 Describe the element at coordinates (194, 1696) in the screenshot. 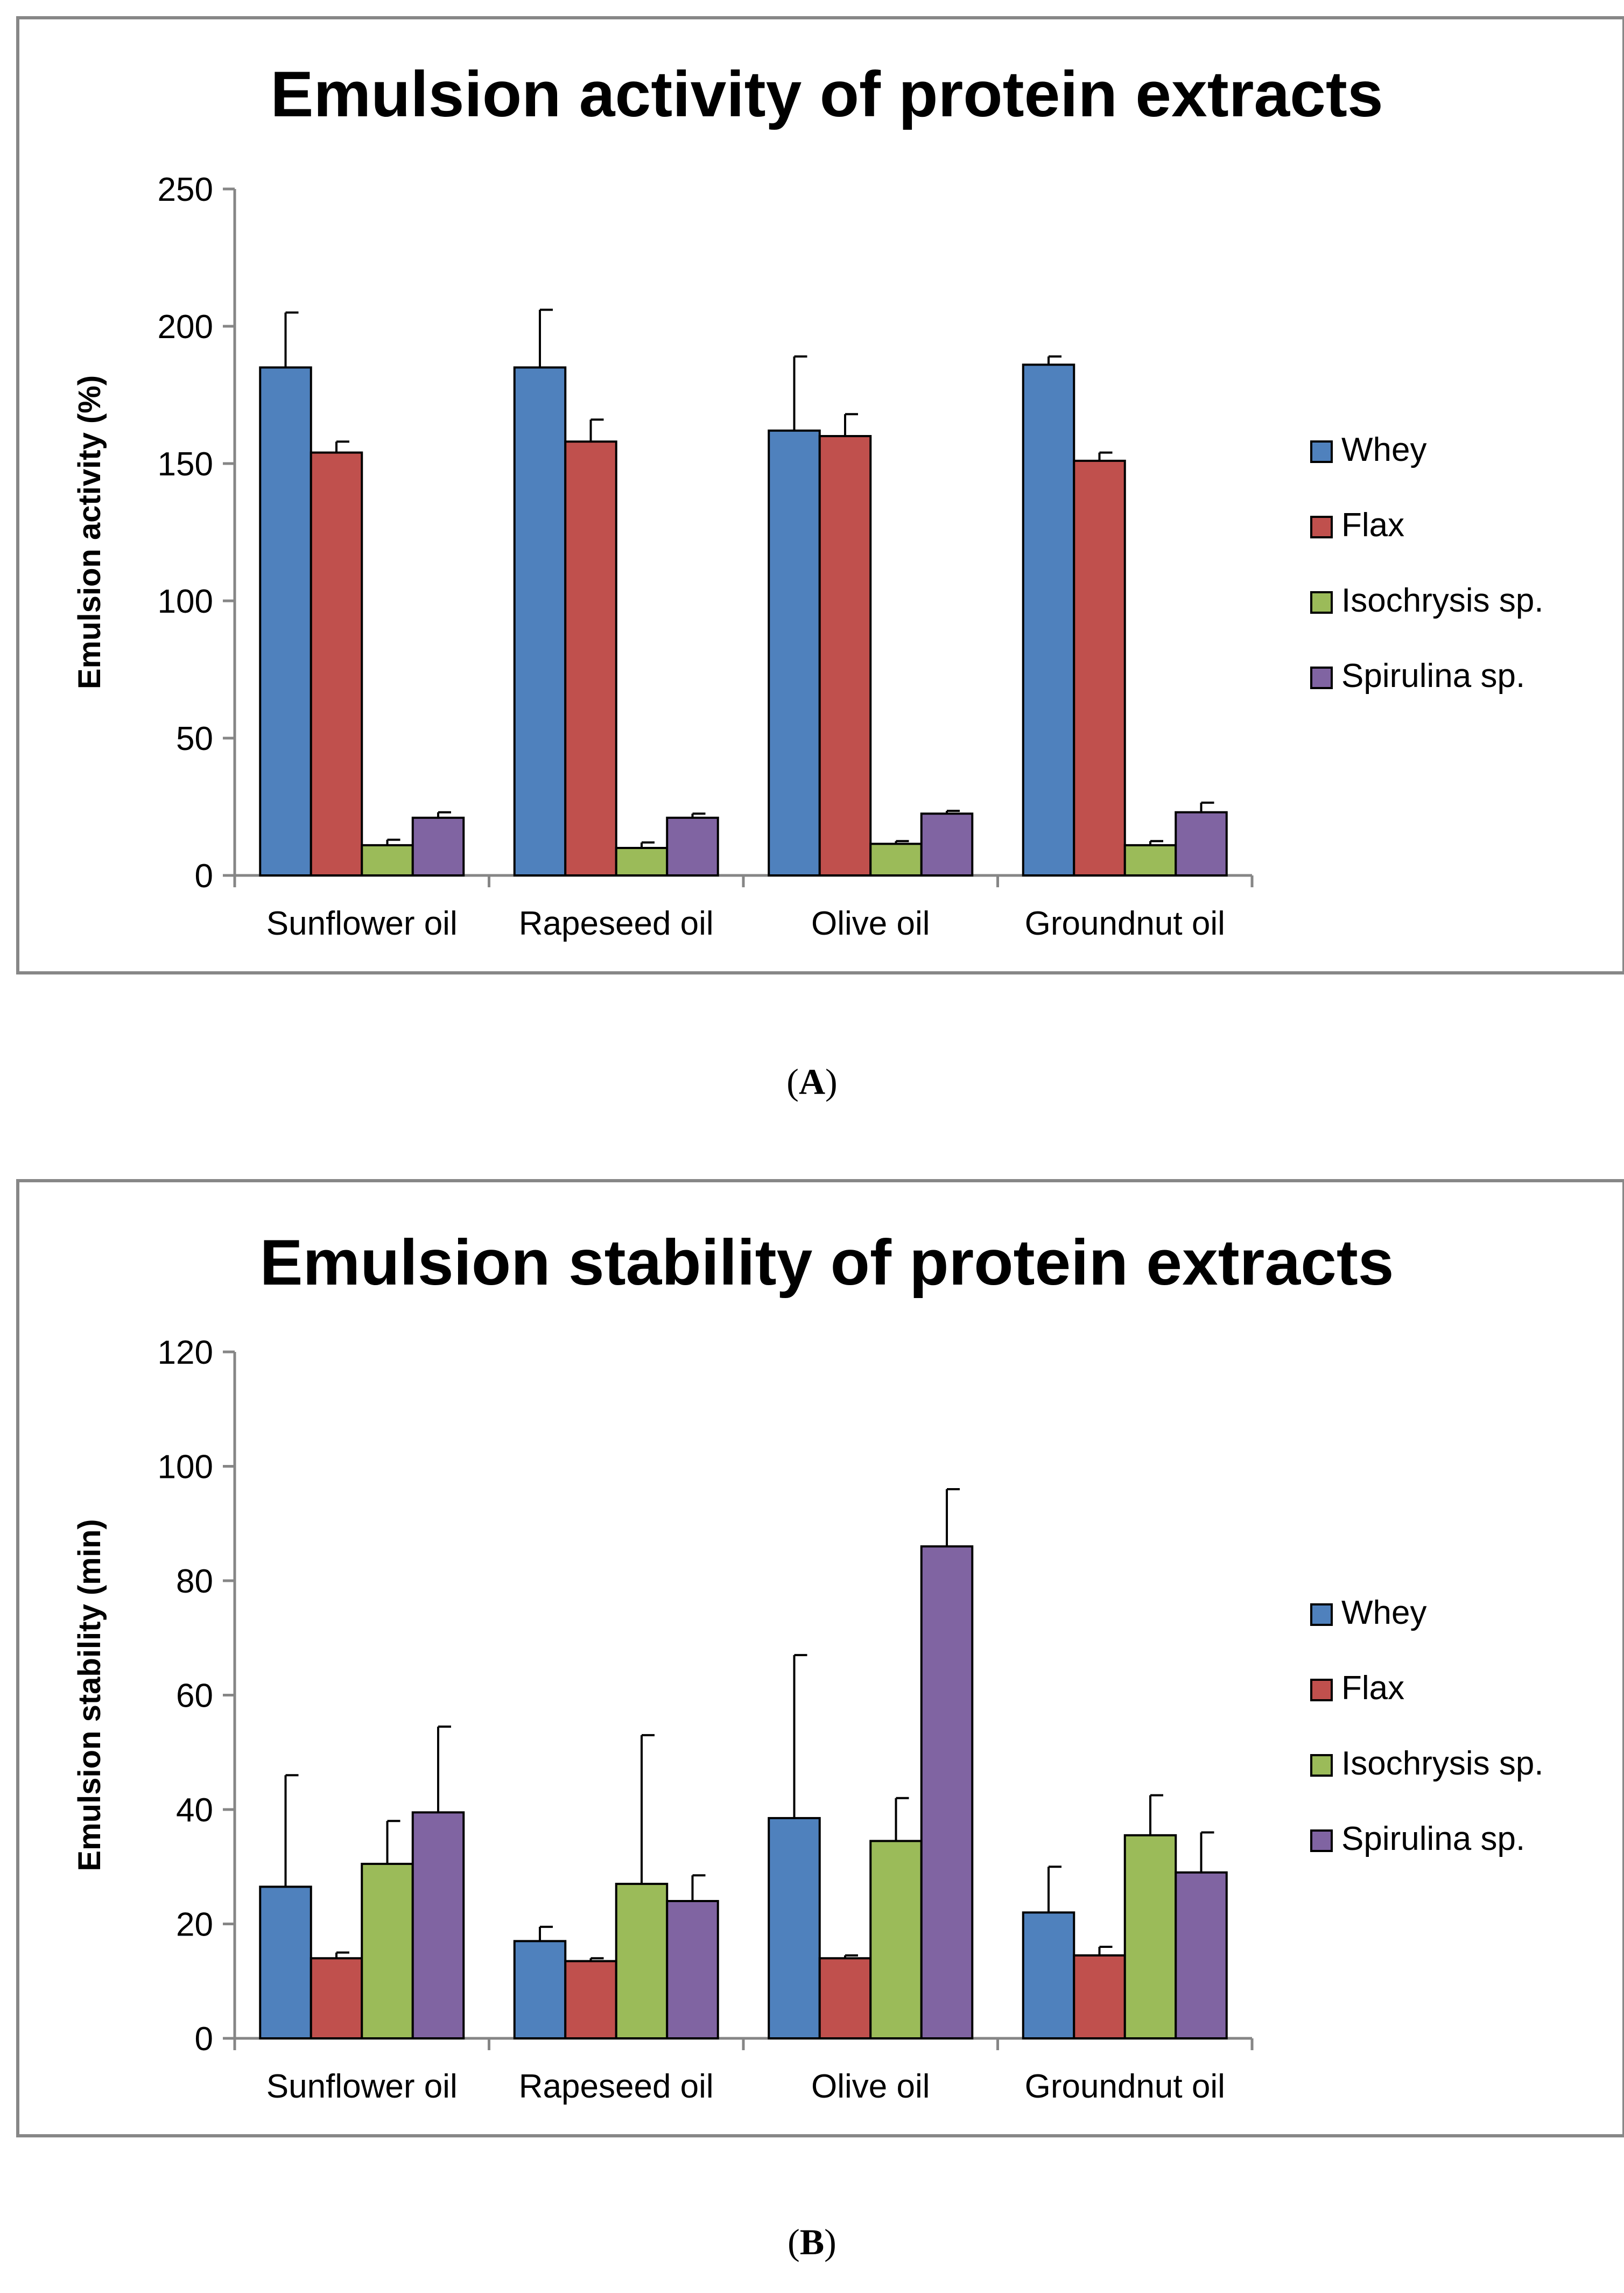

I see `y-tick-label: 60` at that location.